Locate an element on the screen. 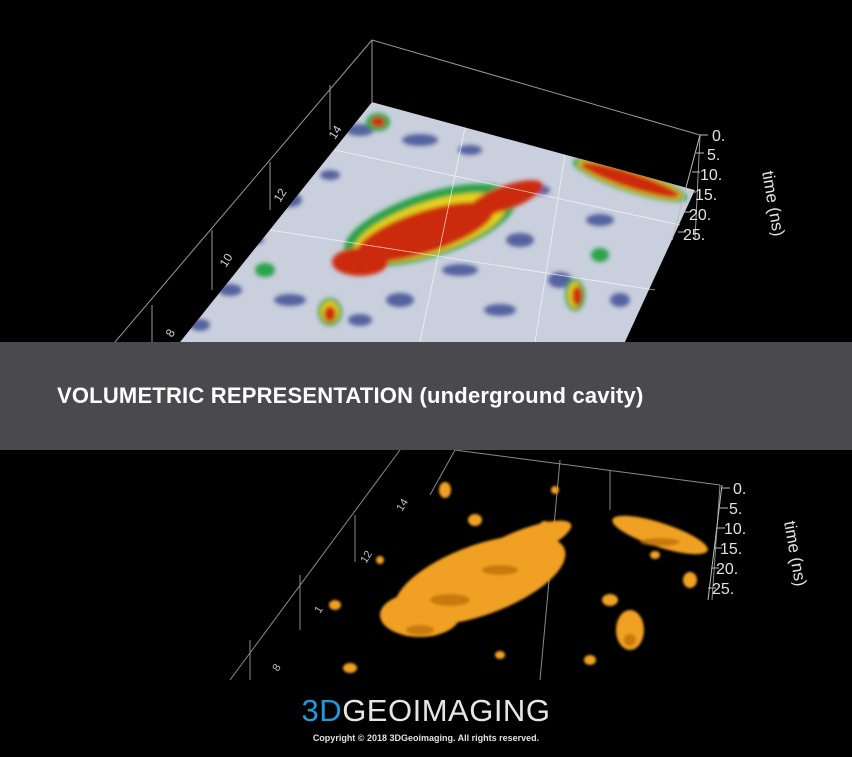  logo-geoimaging: GEOIMAGING is located at coordinates (446, 710).